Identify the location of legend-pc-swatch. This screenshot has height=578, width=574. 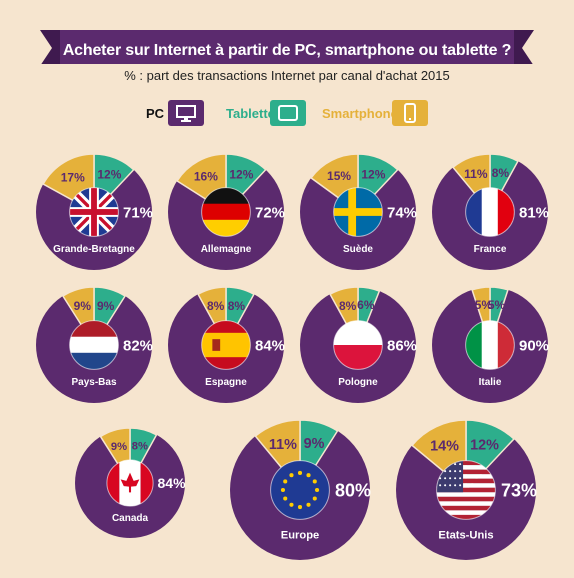
(186, 113).